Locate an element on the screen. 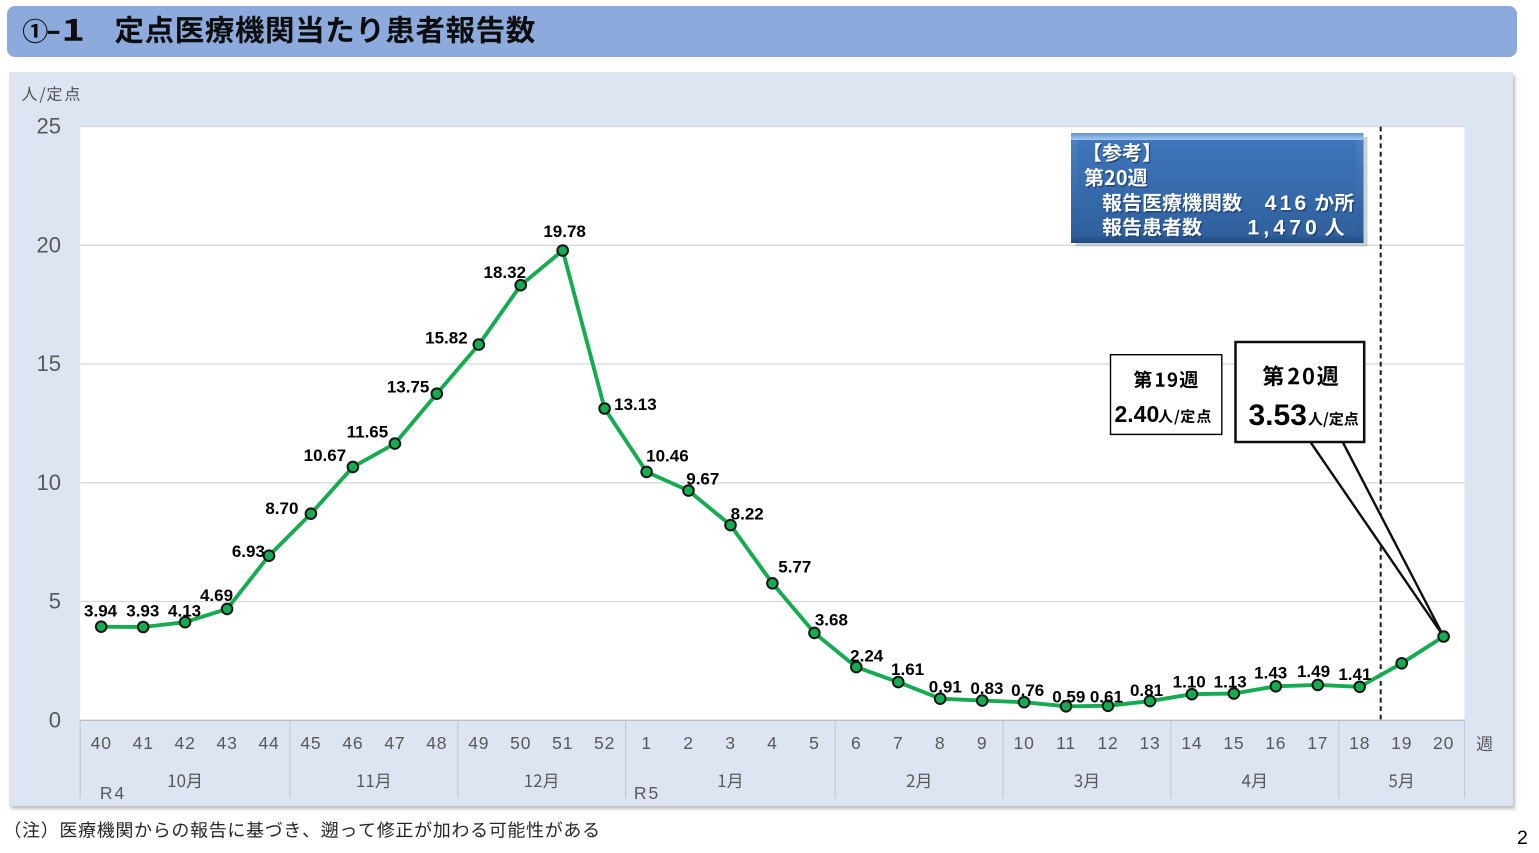  svg-text: 0 is located at coordinates (55, 719).